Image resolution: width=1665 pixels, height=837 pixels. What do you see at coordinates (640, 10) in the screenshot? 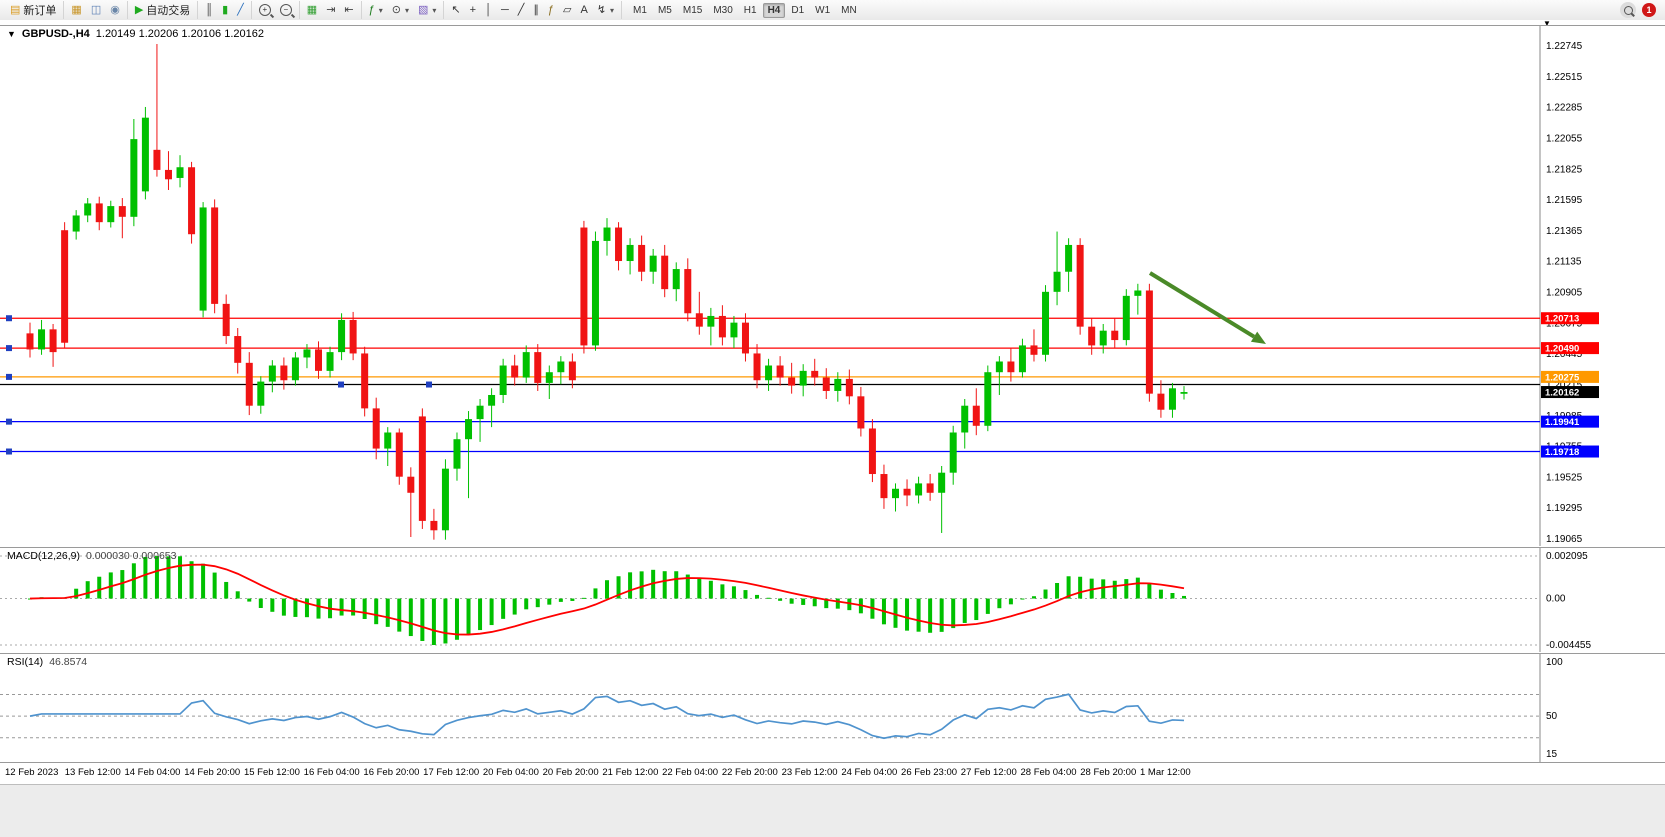
I see `timeframe-M1: M1` at bounding box center [640, 10].